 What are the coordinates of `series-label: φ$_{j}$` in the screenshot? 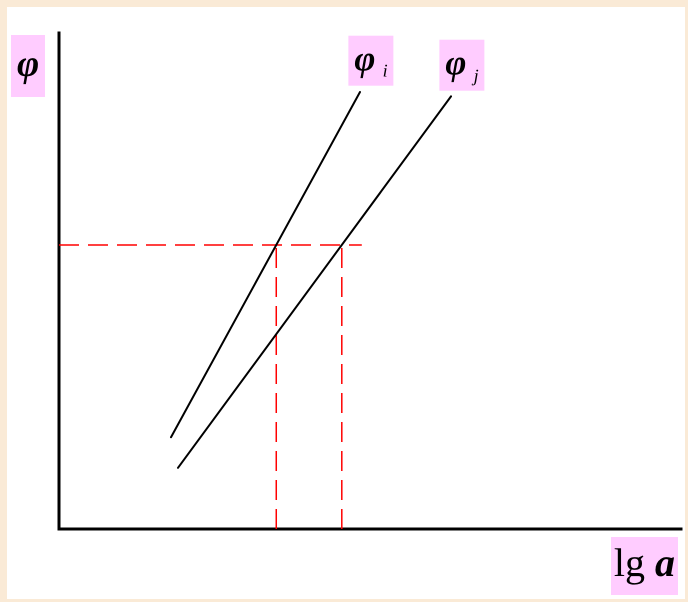 It's located at (462, 65).